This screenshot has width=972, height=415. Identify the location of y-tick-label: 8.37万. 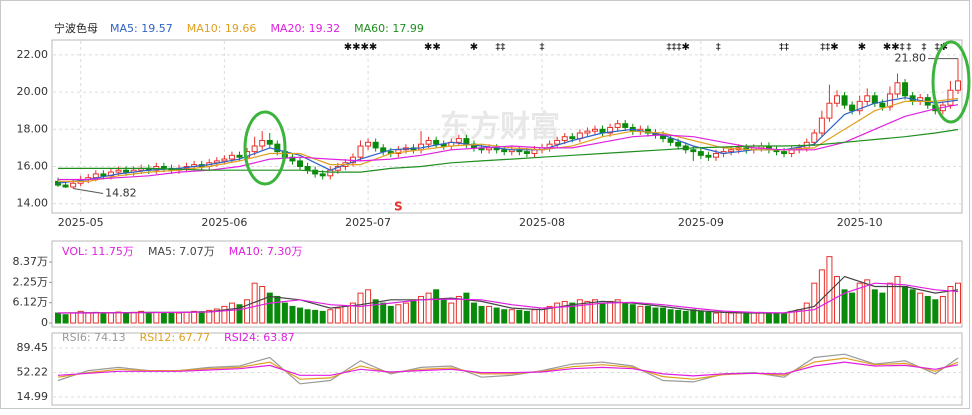
(31, 261).